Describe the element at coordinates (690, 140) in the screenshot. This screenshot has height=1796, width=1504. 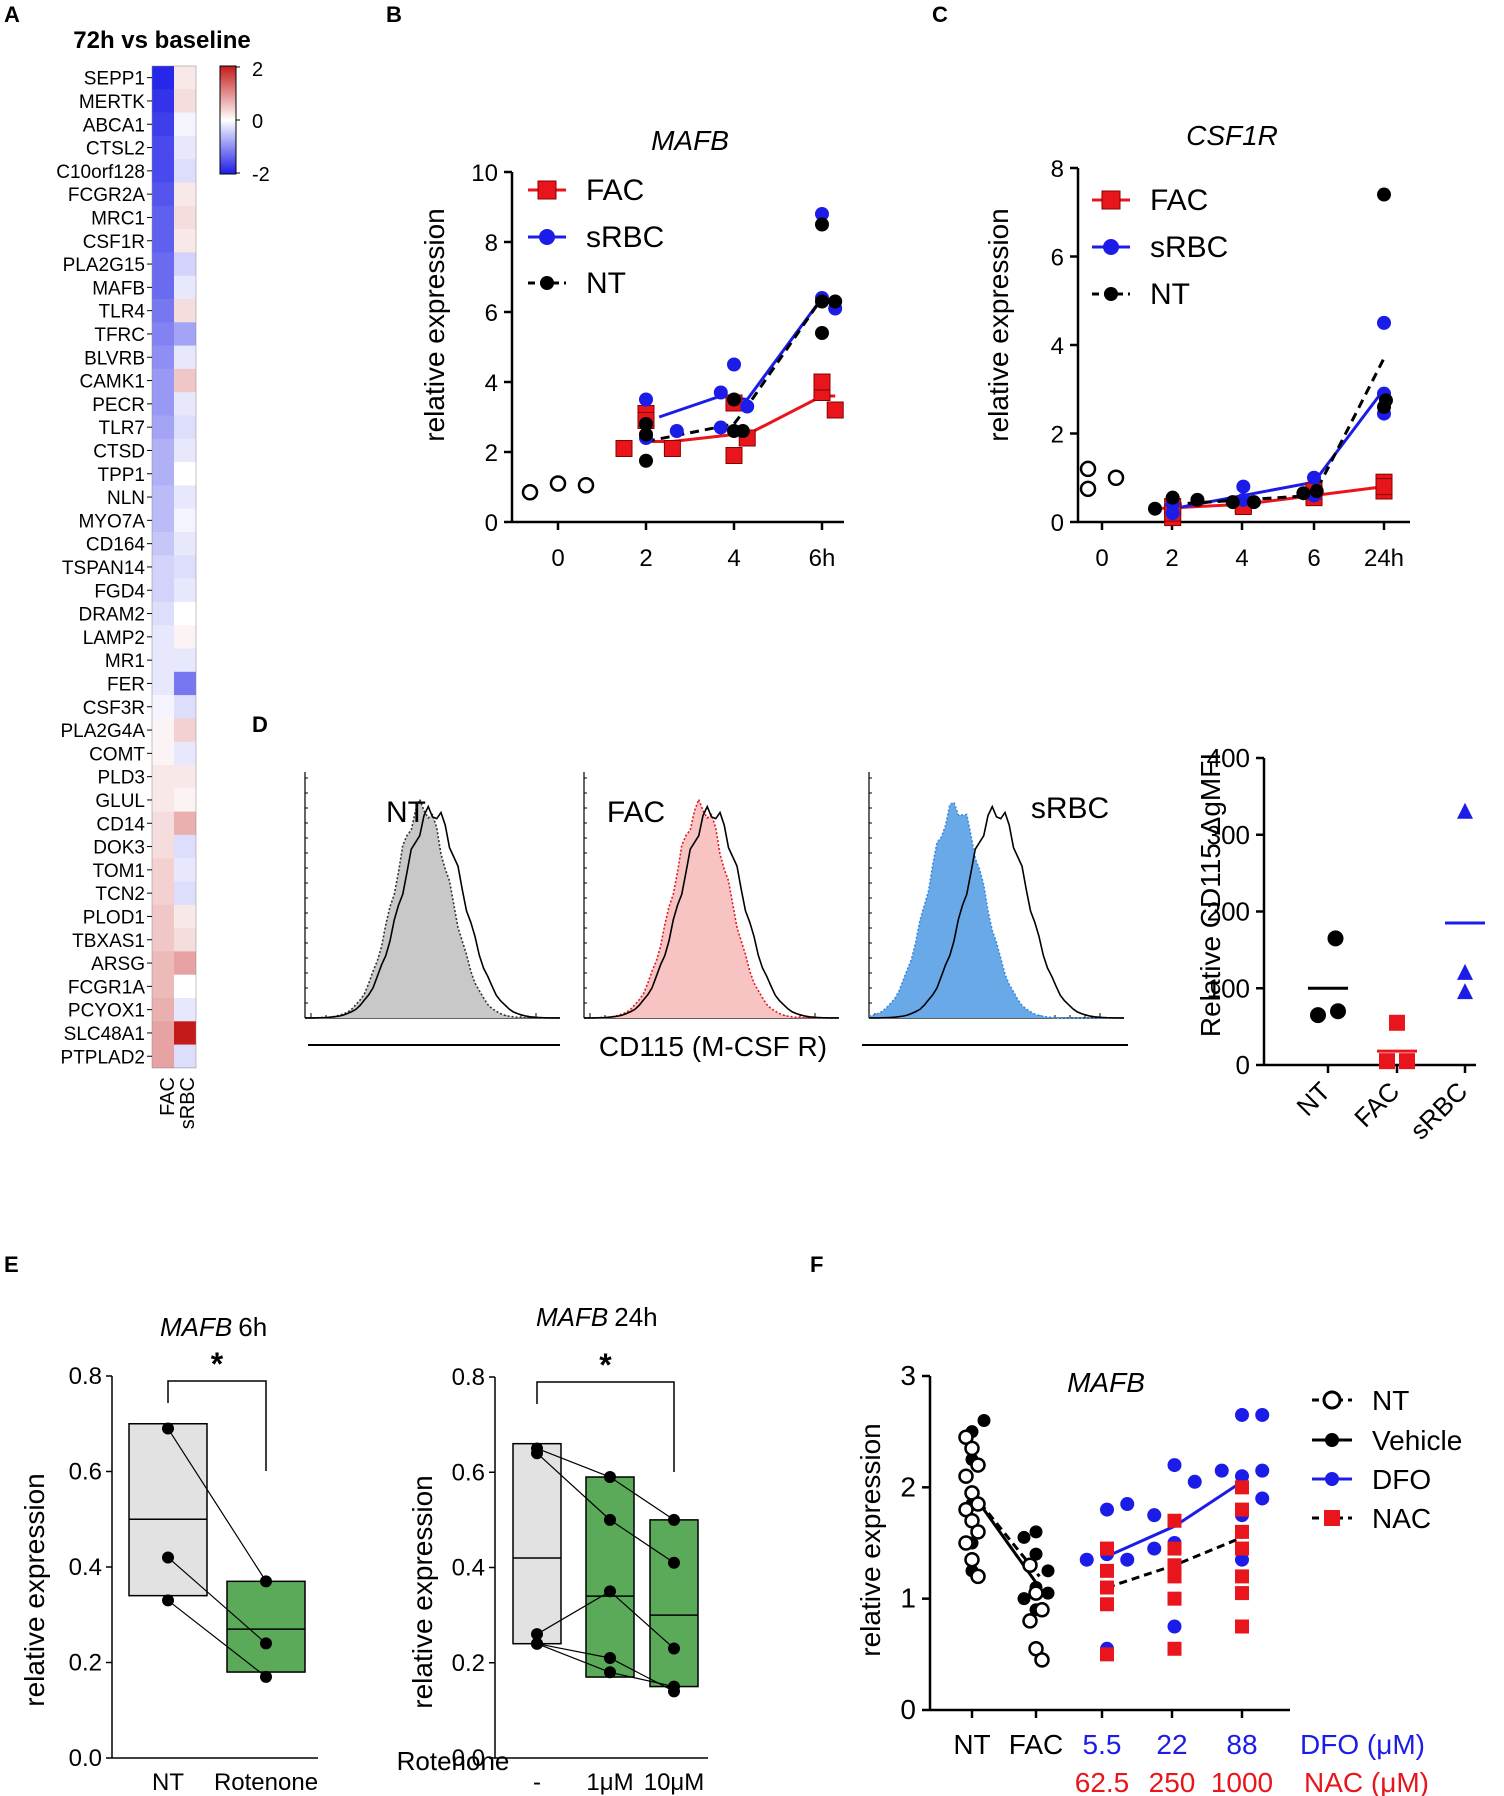
I see `mafb-title: MAFB` at that location.